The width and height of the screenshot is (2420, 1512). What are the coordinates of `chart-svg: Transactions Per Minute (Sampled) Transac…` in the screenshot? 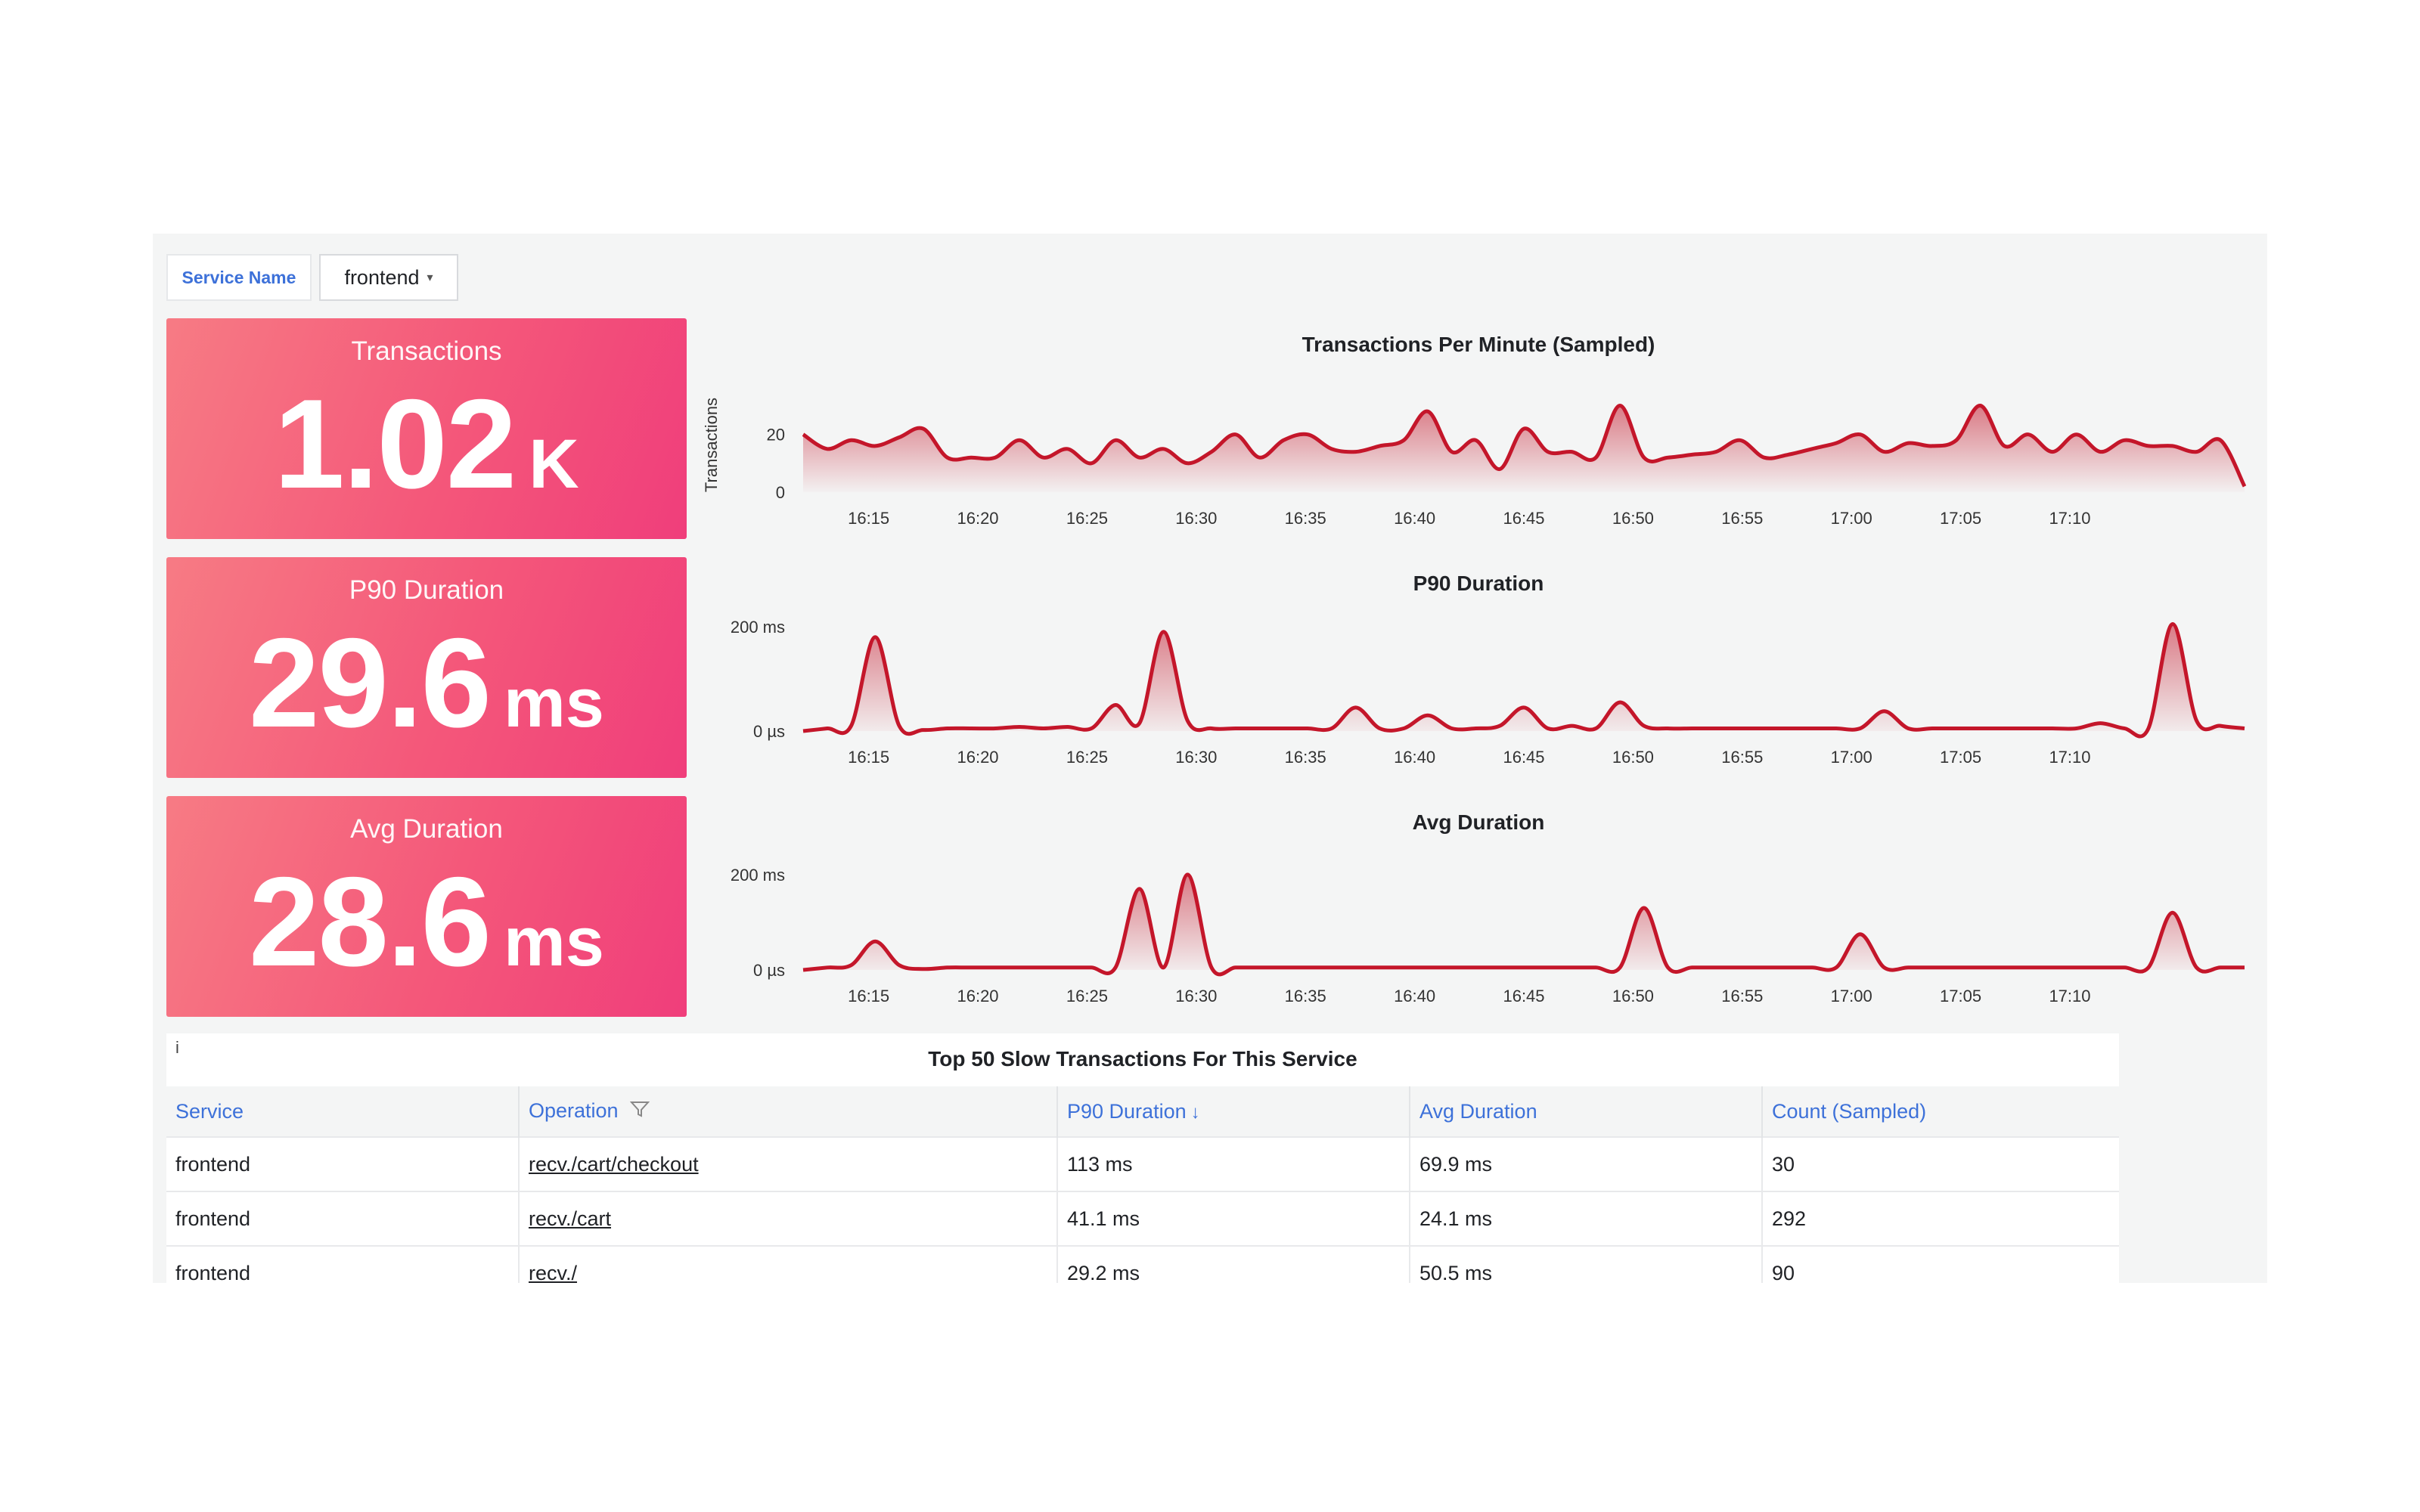 It's located at (1474, 430).